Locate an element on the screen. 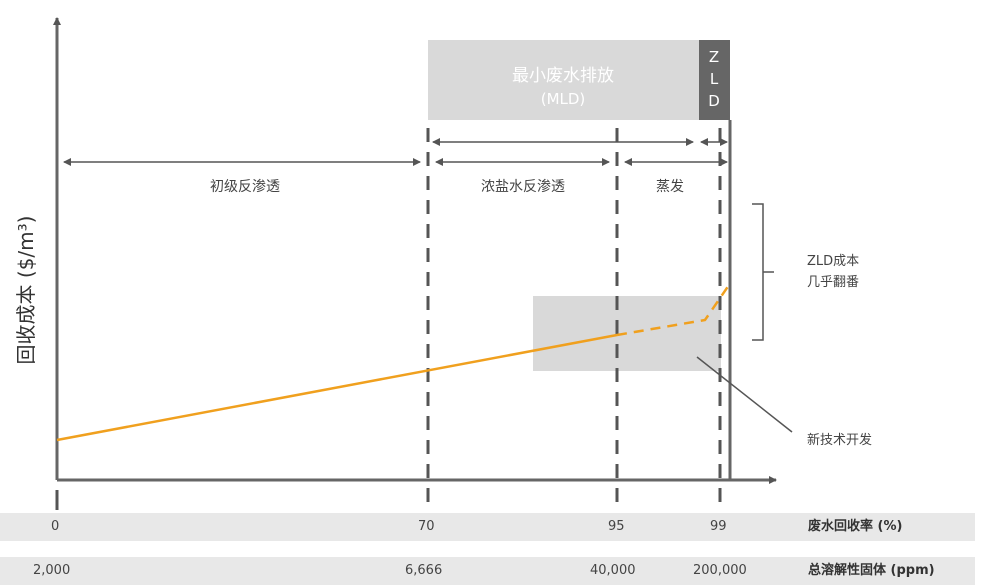  tds-tick-6666: 6,666 is located at coordinates (424, 570).